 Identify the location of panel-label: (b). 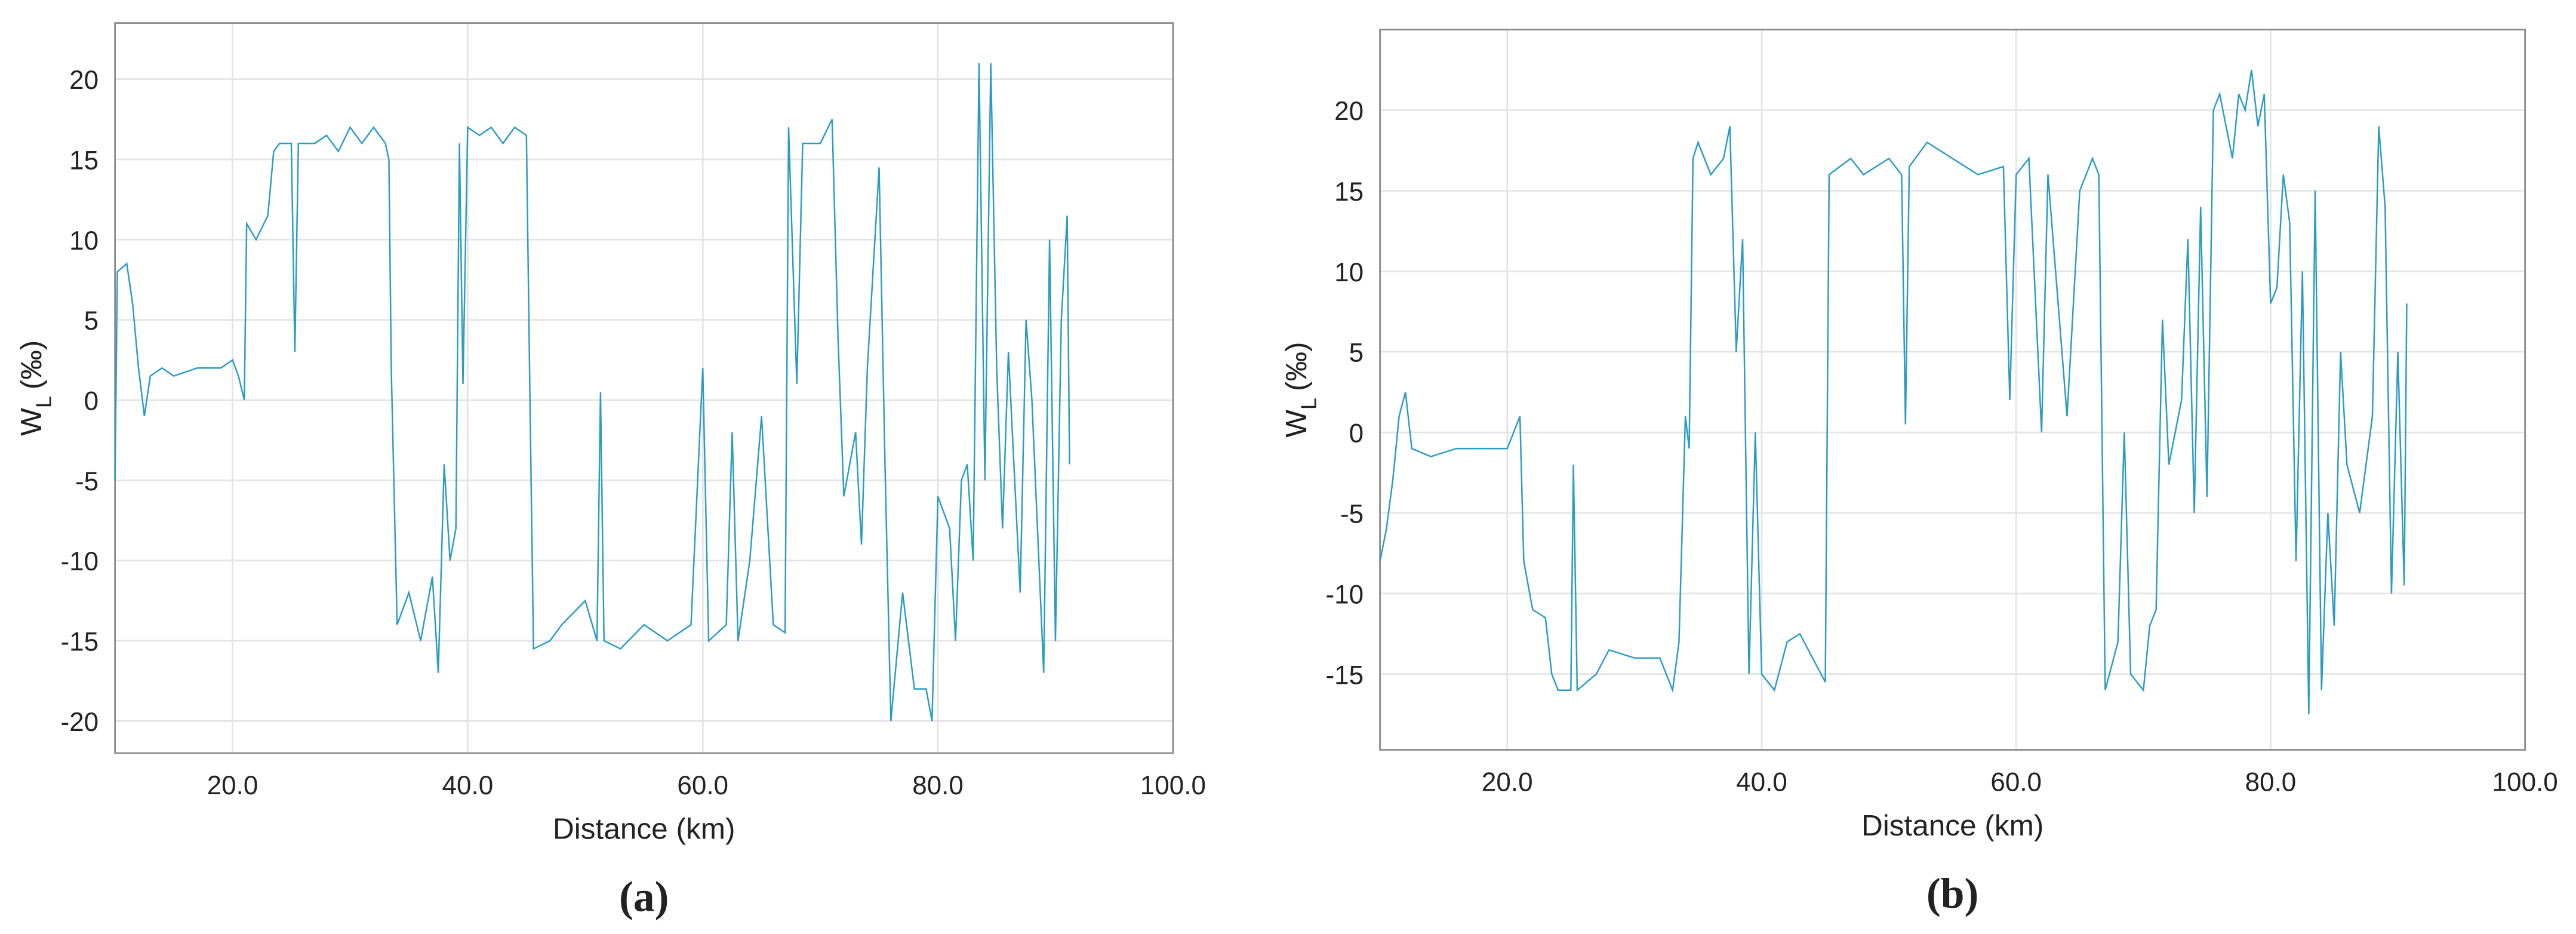
(1952, 893).